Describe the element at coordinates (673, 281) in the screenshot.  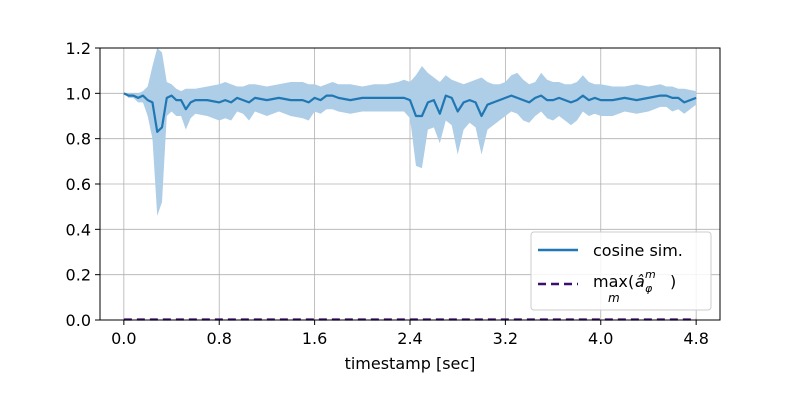
I see `legend-paren-close: )` at that location.